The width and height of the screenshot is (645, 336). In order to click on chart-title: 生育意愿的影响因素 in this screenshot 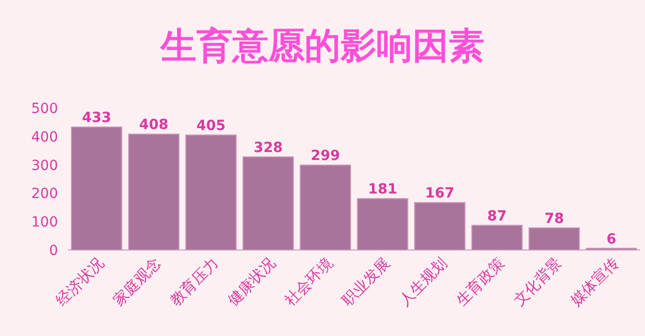, I will do `click(322, 46)`.